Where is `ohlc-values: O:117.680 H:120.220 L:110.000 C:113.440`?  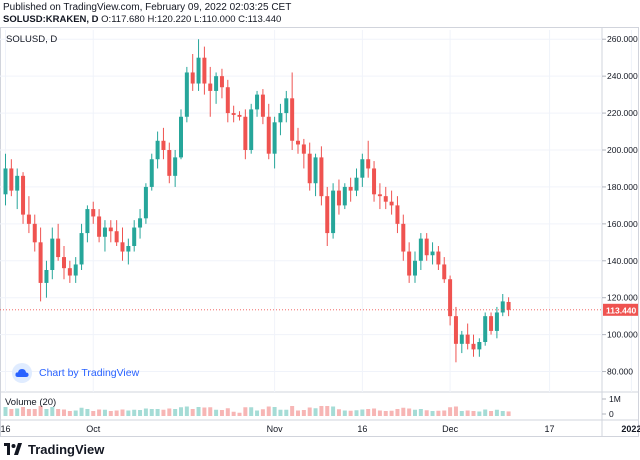
ohlc-values: O:117.680 H:120.220 L:110.000 C:113.440 is located at coordinates (191, 19).